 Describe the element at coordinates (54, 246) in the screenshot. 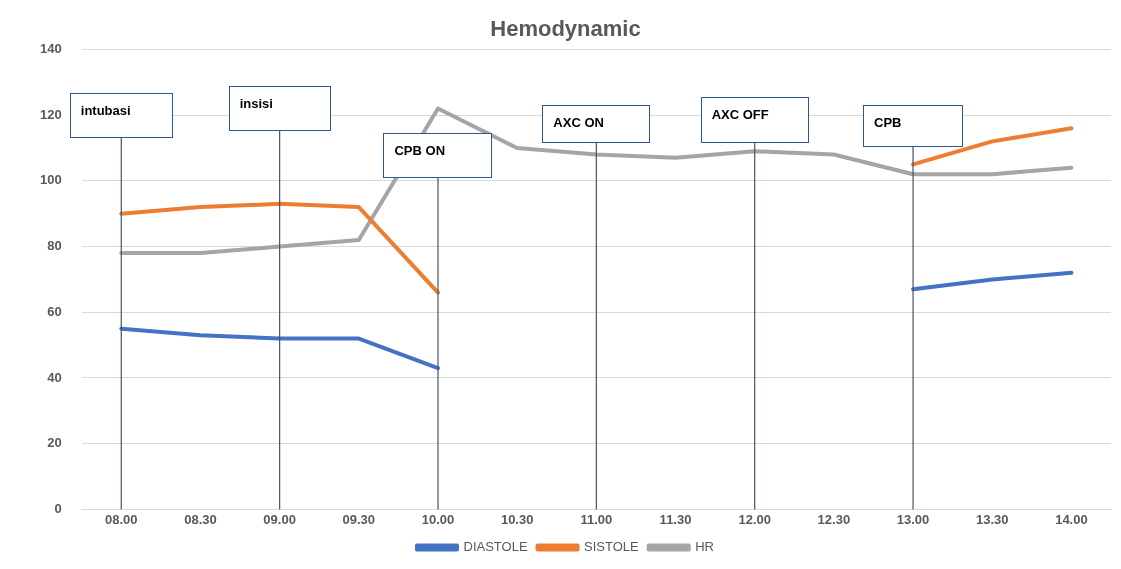

I see `y-tick-label: 80` at that location.